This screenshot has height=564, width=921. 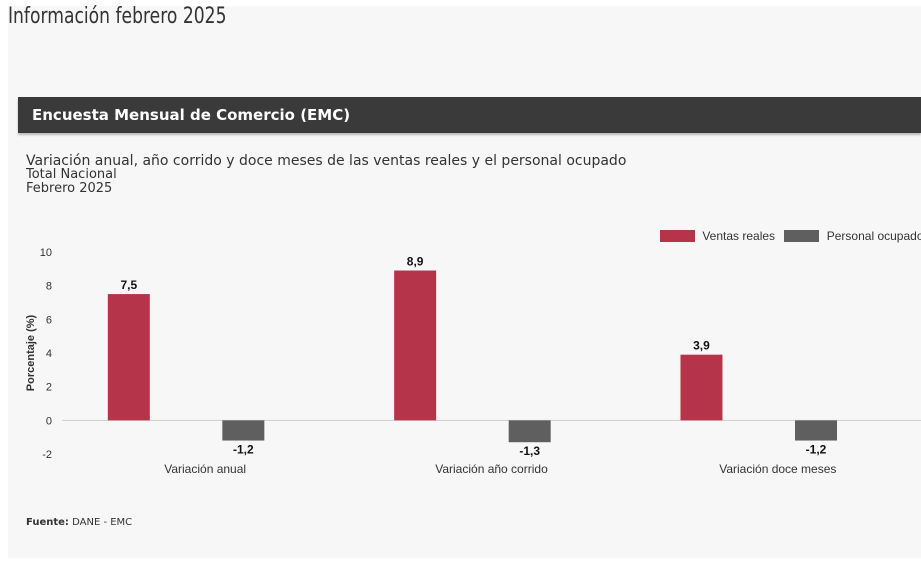 What do you see at coordinates (529, 451) in the screenshot?
I see `data-label: -1,3` at bounding box center [529, 451].